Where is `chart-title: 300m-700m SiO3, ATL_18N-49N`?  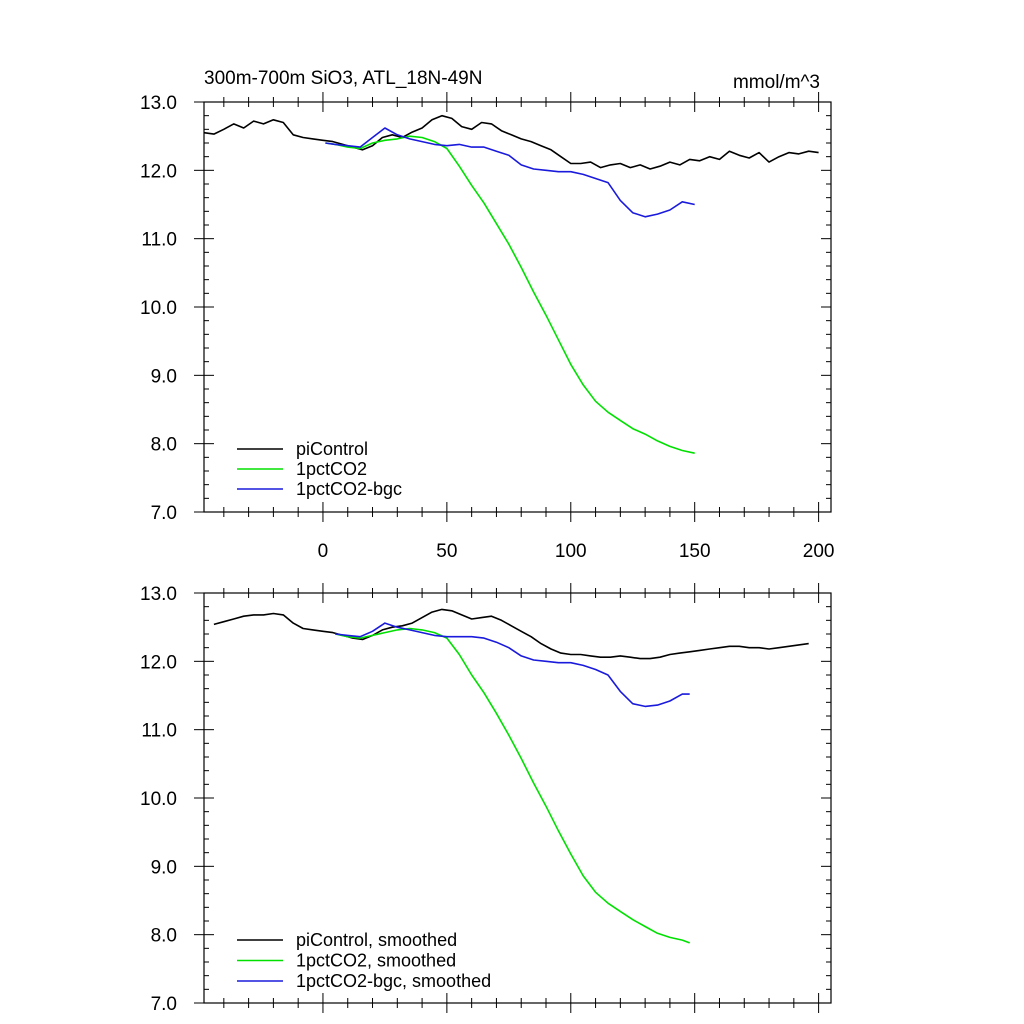 chart-title: 300m-700m SiO3, ATL_18N-49N is located at coordinates (343, 78).